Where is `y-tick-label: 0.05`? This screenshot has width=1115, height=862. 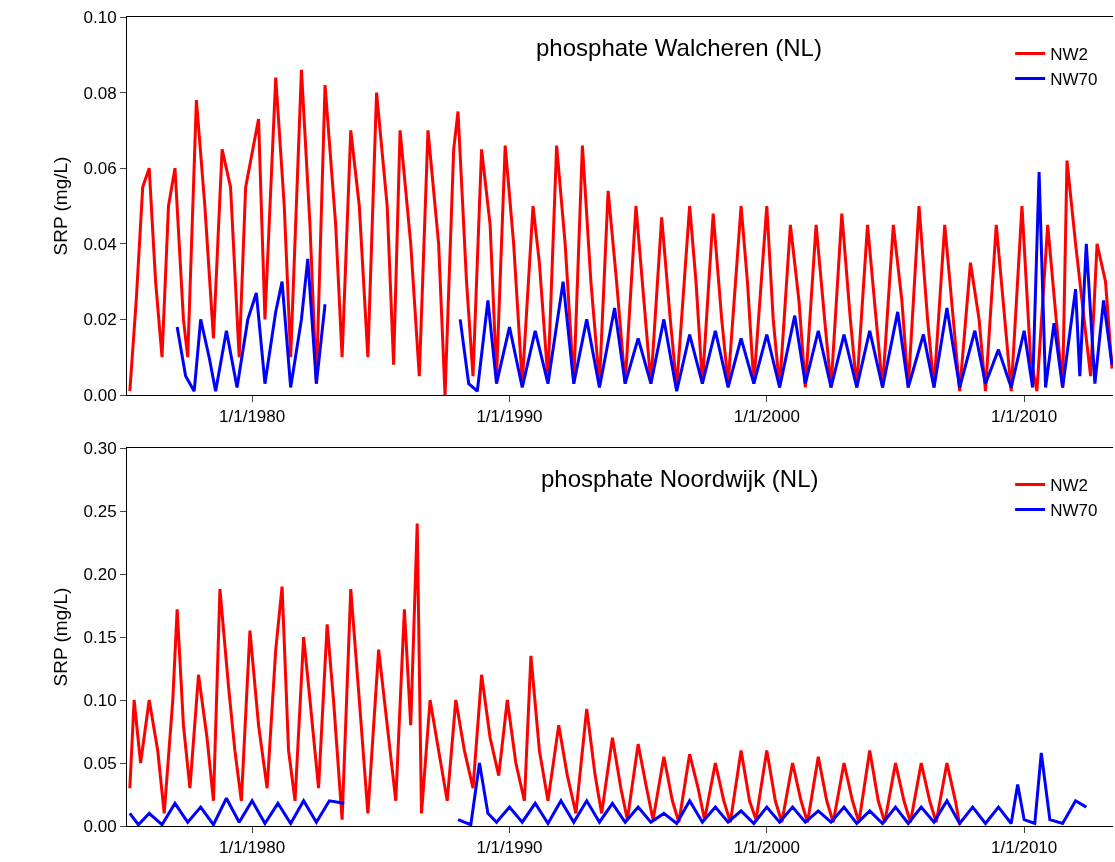 y-tick-label: 0.05 is located at coordinates (100, 763).